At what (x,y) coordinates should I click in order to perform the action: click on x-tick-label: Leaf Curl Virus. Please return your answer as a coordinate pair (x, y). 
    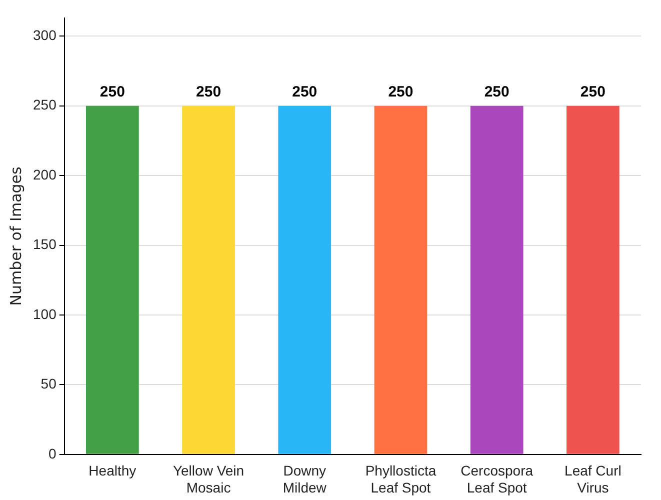
    Looking at the image, I should click on (593, 479).